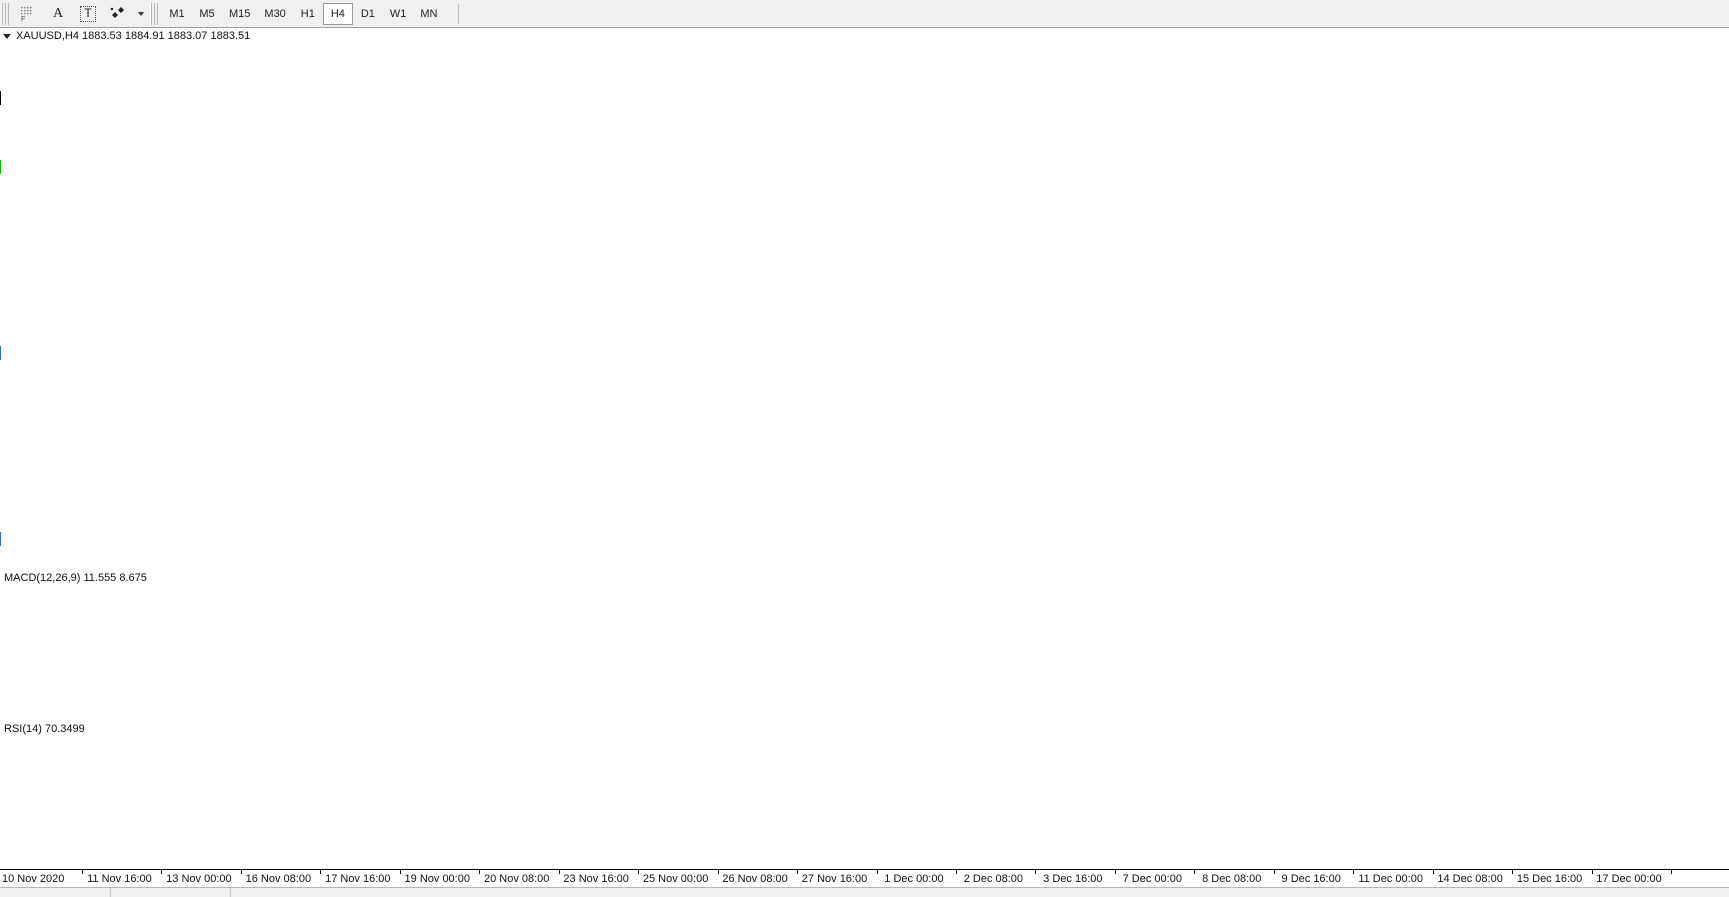 This screenshot has height=897, width=1729. Describe the element at coordinates (1232, 879) in the screenshot. I see `time-axis-label: 8 Dec 08:00` at that location.